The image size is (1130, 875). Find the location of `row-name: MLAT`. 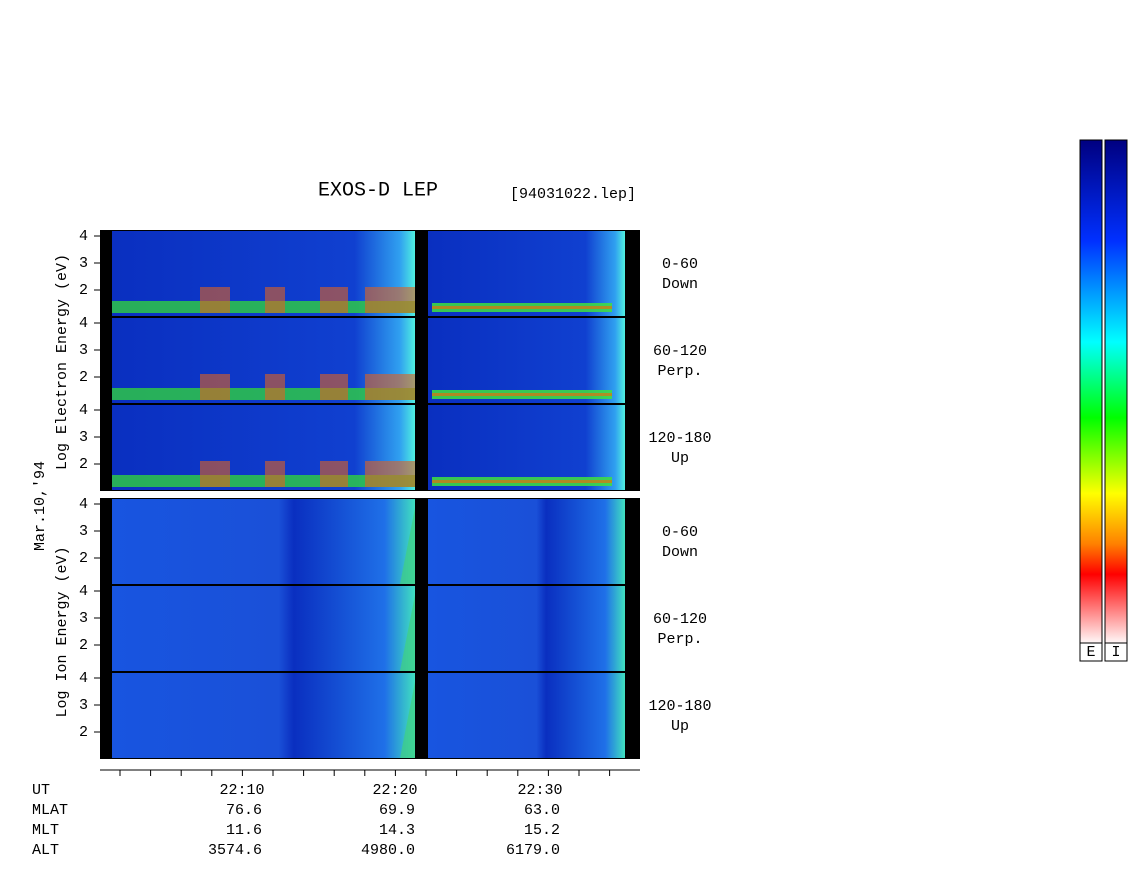

row-name: MLAT is located at coordinates (50, 810).